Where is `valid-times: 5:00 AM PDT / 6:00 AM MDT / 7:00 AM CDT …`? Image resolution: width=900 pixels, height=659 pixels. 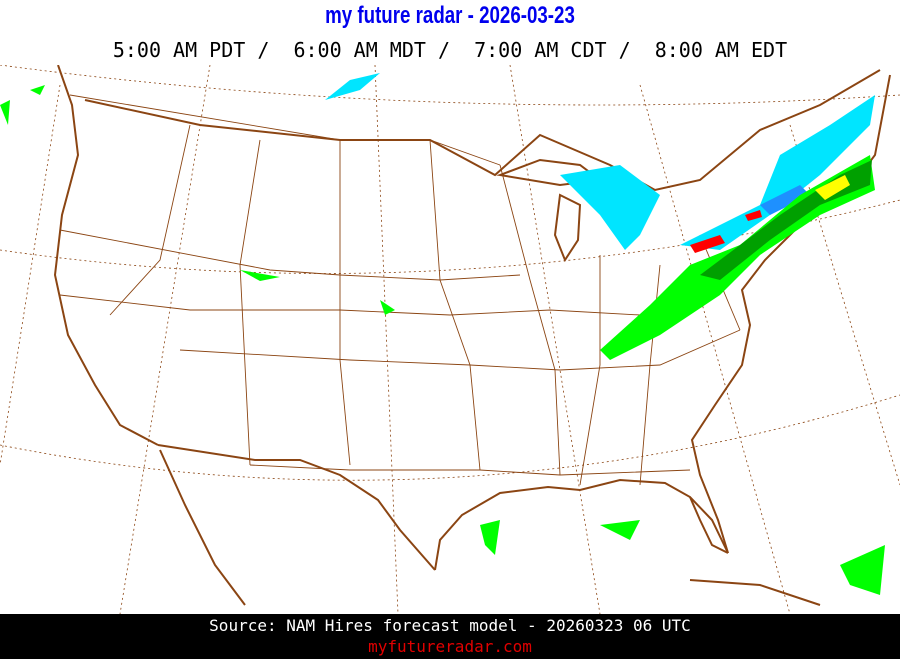
valid-times: 5:00 AM PDT / 6:00 AM MDT / 7:00 AM CDT … is located at coordinates (450, 50).